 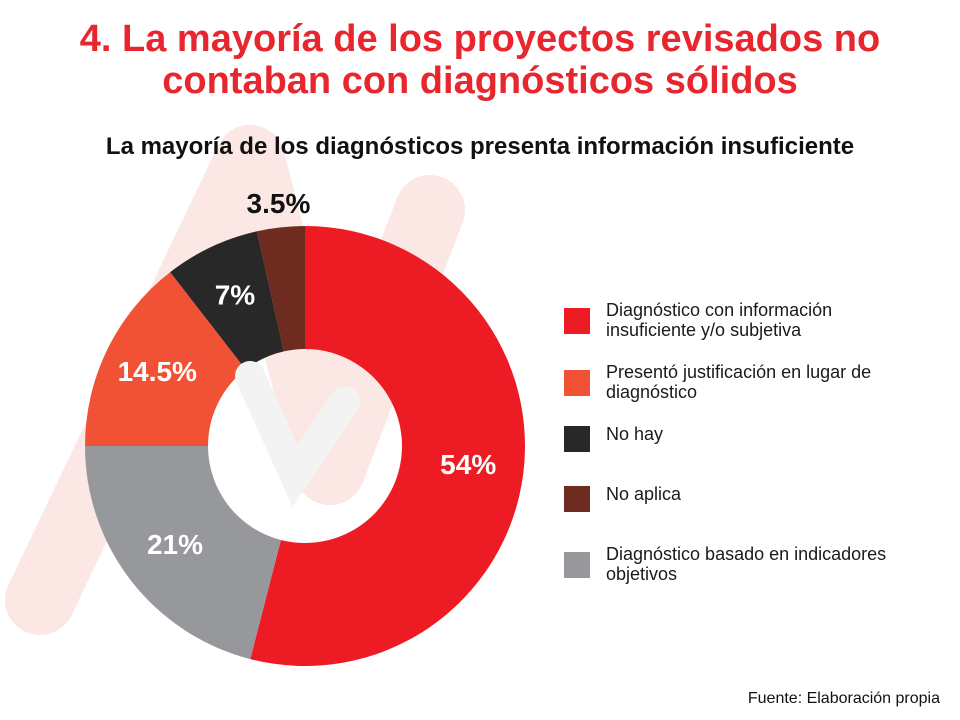 What do you see at coordinates (468, 464) in the screenshot?
I see `slice-value-label: 54%` at bounding box center [468, 464].